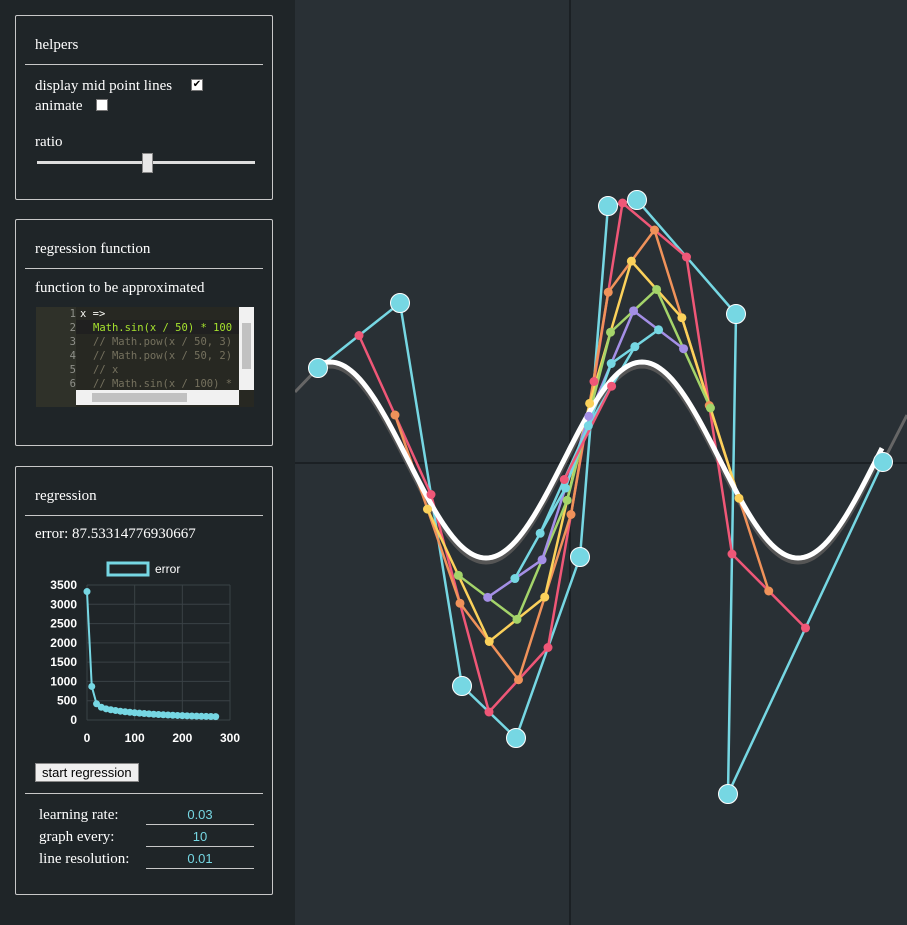  Describe the element at coordinates (135, 738) in the screenshot. I see `x-tick-label: 100` at that location.